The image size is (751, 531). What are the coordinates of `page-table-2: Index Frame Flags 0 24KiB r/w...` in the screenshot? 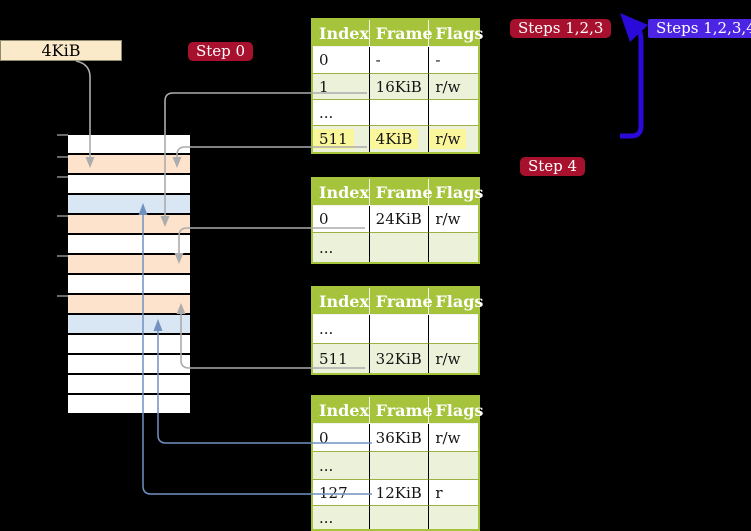 It's located at (397, 220).